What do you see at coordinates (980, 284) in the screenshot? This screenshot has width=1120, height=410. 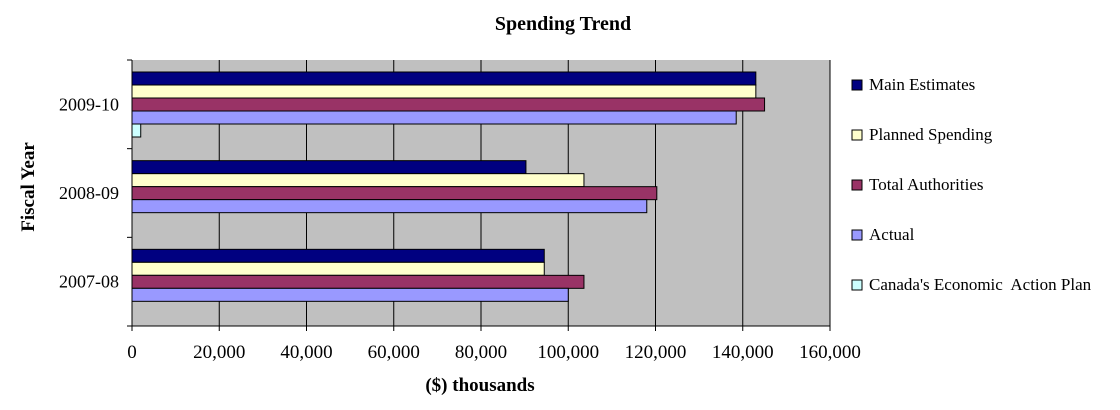 I see `legend-label: Canada's Economic Action Plan` at bounding box center [980, 284].